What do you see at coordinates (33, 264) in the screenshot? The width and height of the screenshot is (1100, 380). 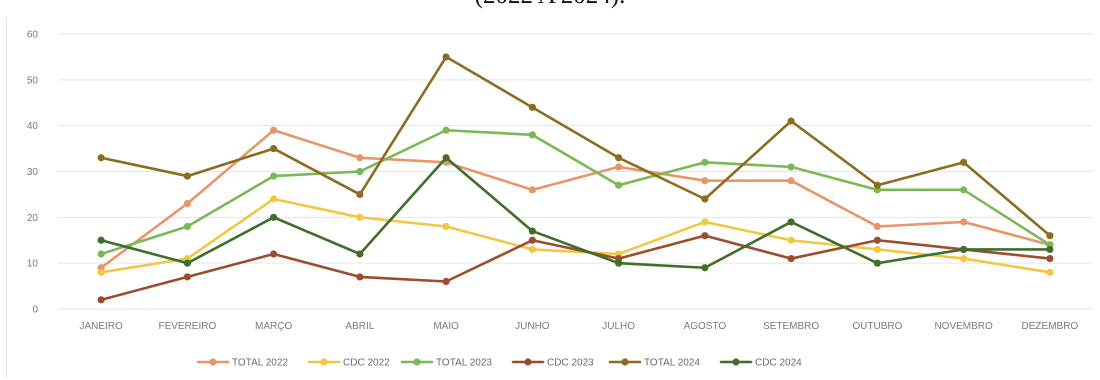 I see `y-tick-label: 10` at bounding box center [33, 264].